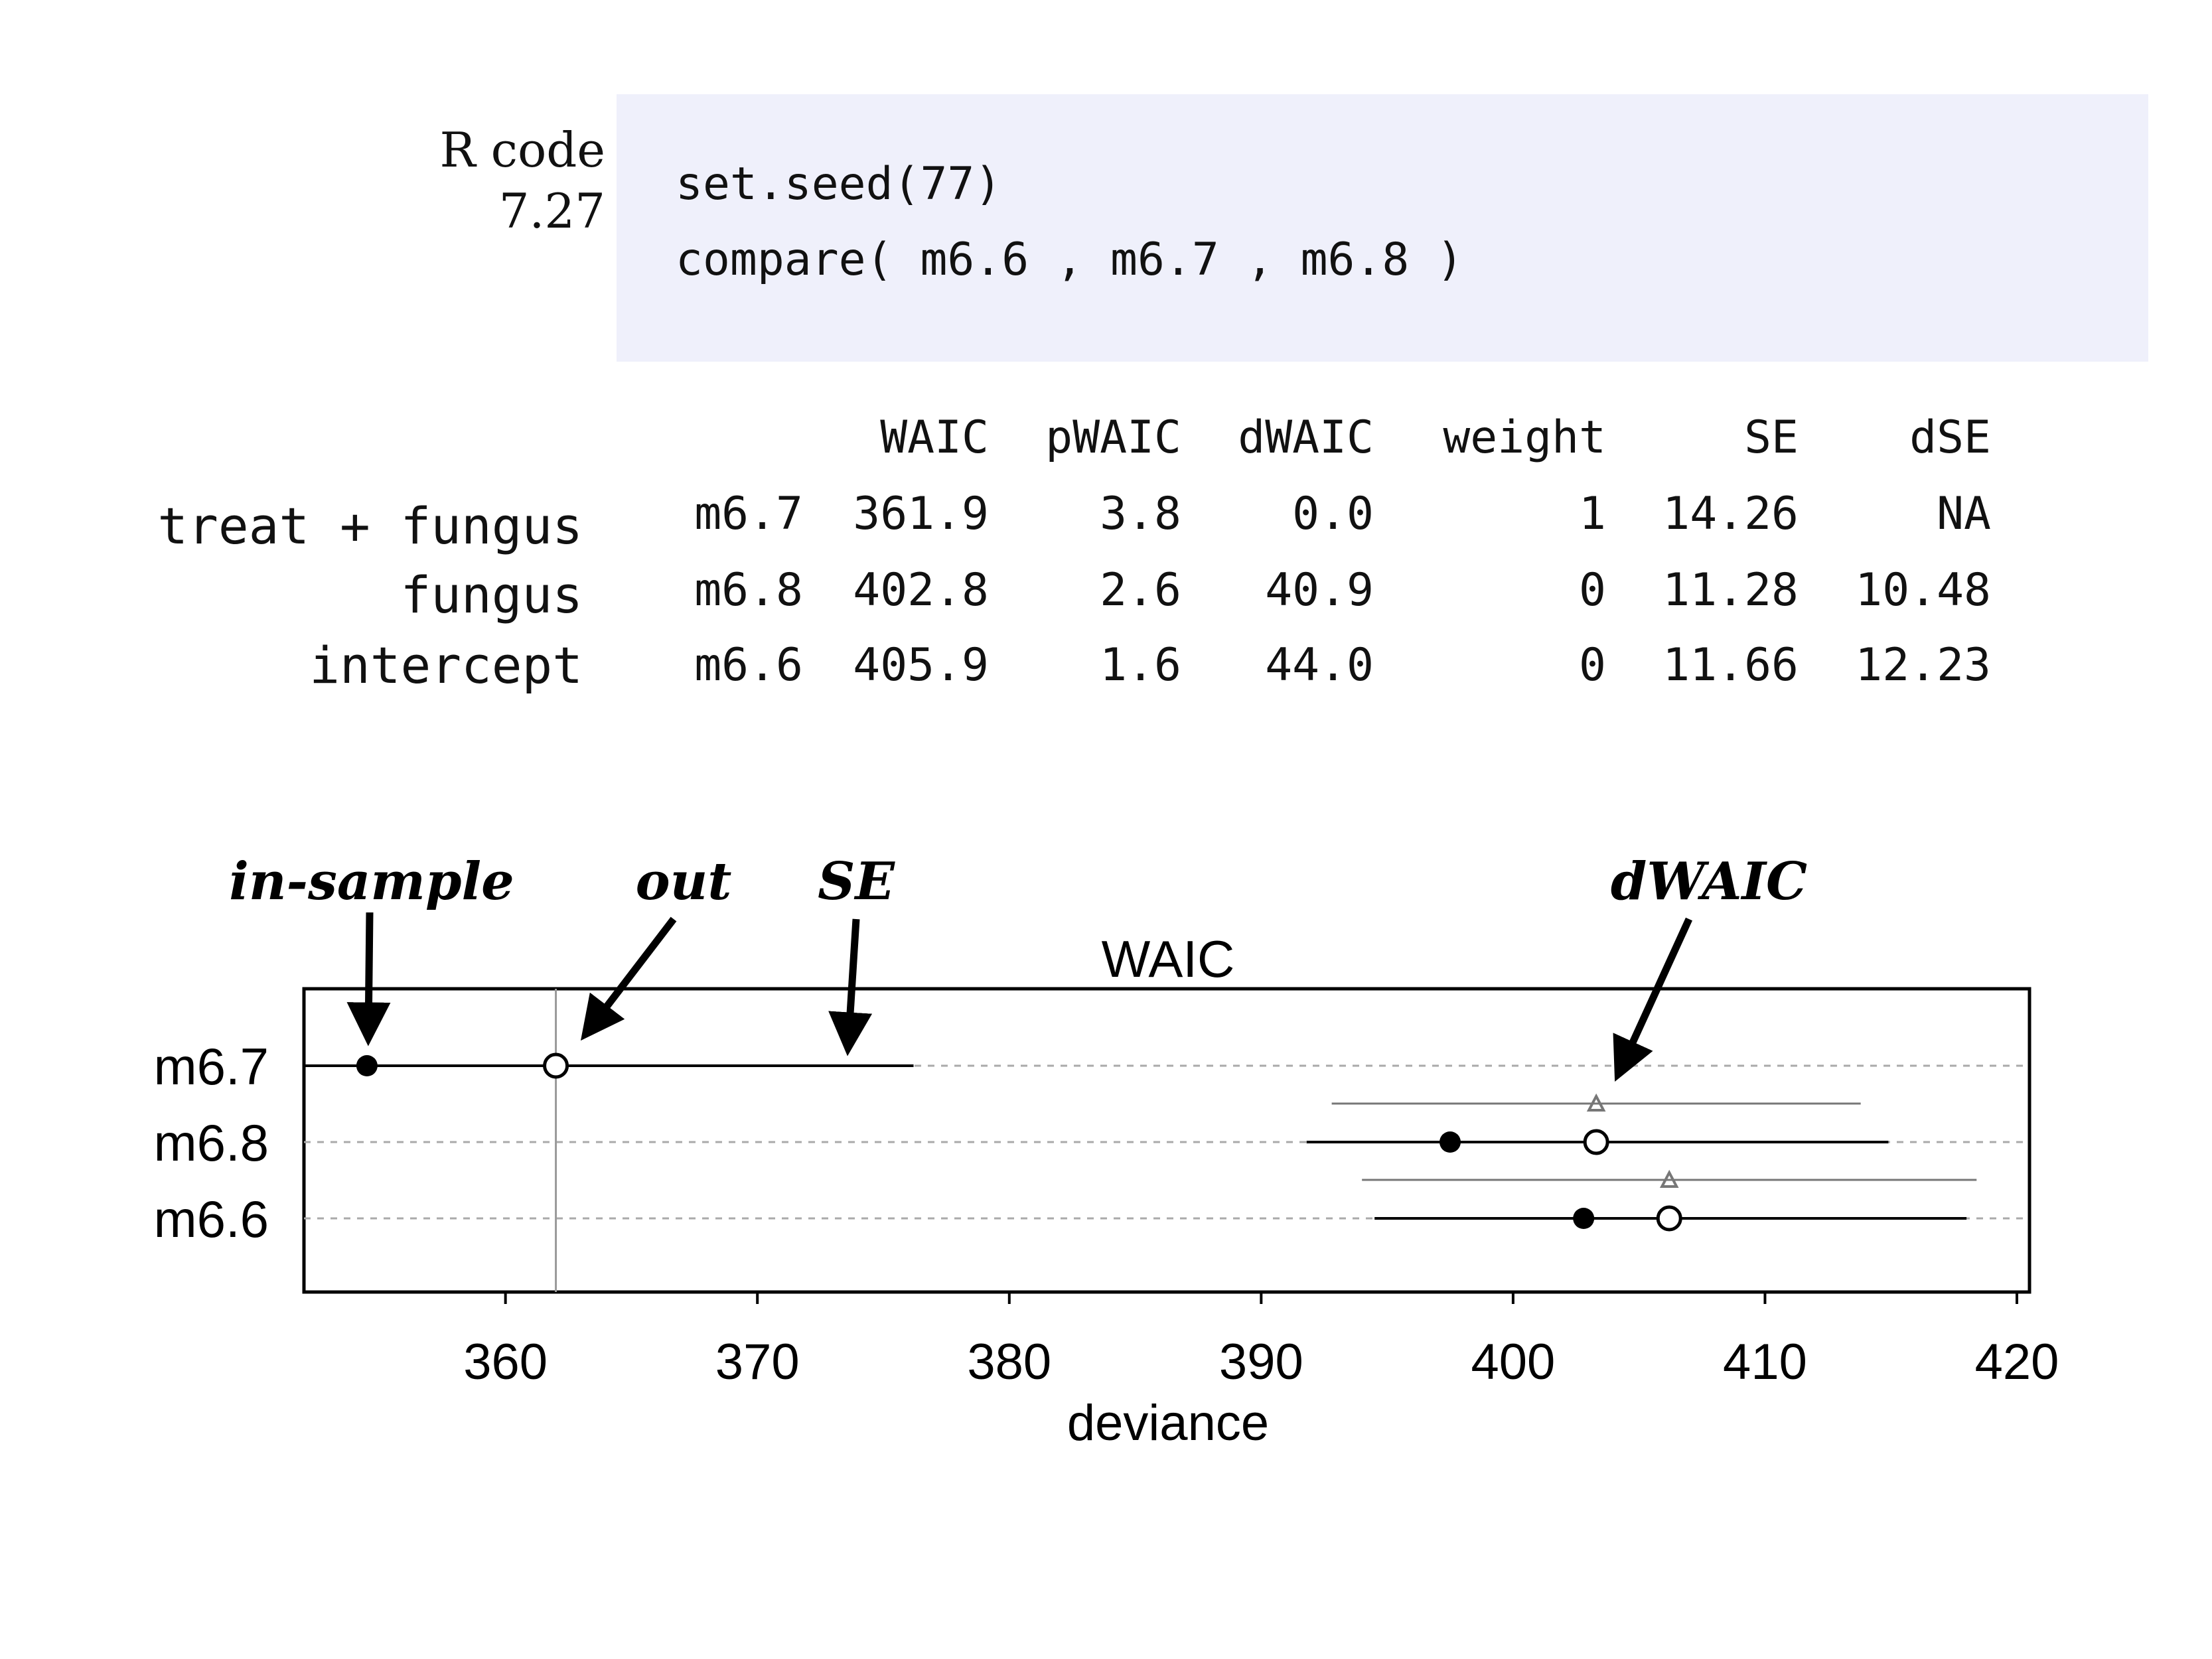 The height and width of the screenshot is (1659, 2212). I want to click on plot-frame, so click(1167, 1140).